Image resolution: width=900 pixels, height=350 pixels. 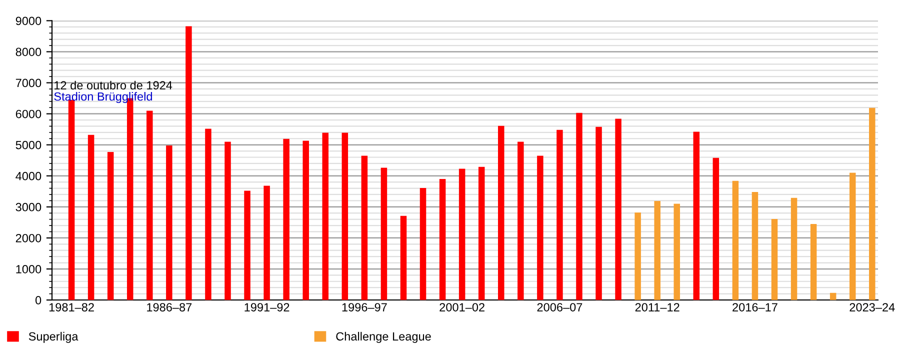 What do you see at coordinates (29, 145) in the screenshot?
I see `y-tick-label: 5000` at bounding box center [29, 145].